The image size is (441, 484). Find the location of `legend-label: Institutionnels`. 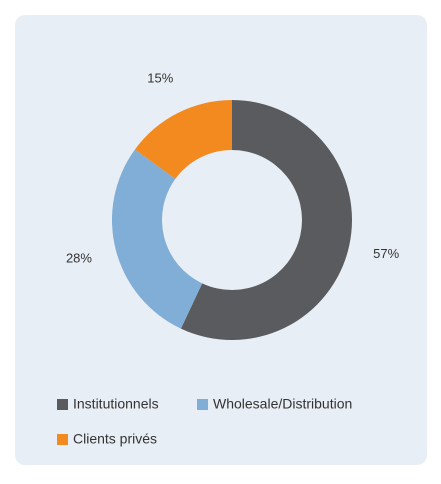

legend-label: Institutionnels is located at coordinates (116, 404).